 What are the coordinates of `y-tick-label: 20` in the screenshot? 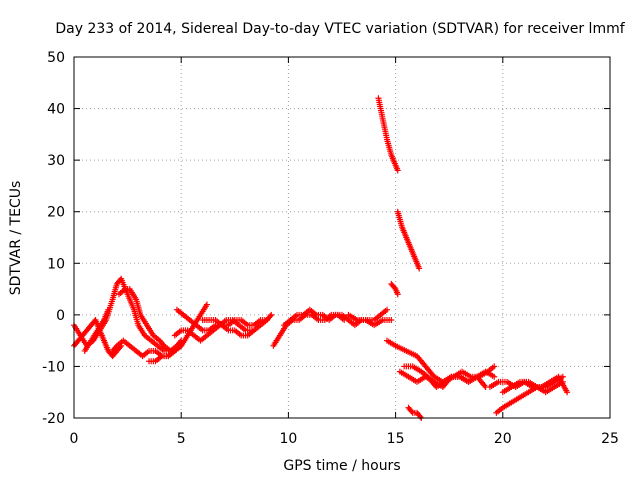 It's located at (56, 213).